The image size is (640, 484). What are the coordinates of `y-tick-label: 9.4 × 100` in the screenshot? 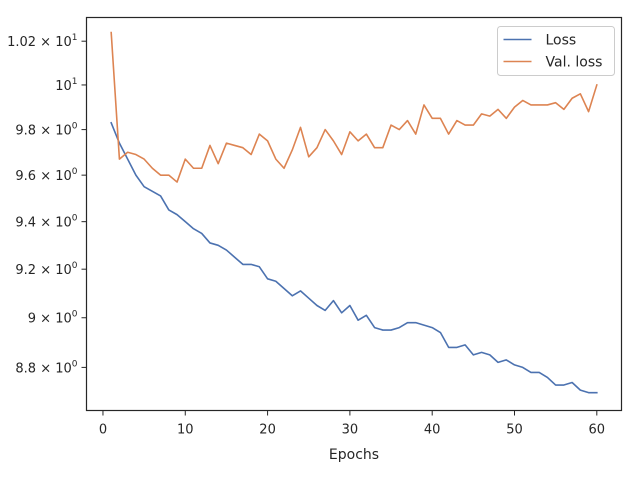 It's located at (46, 222).